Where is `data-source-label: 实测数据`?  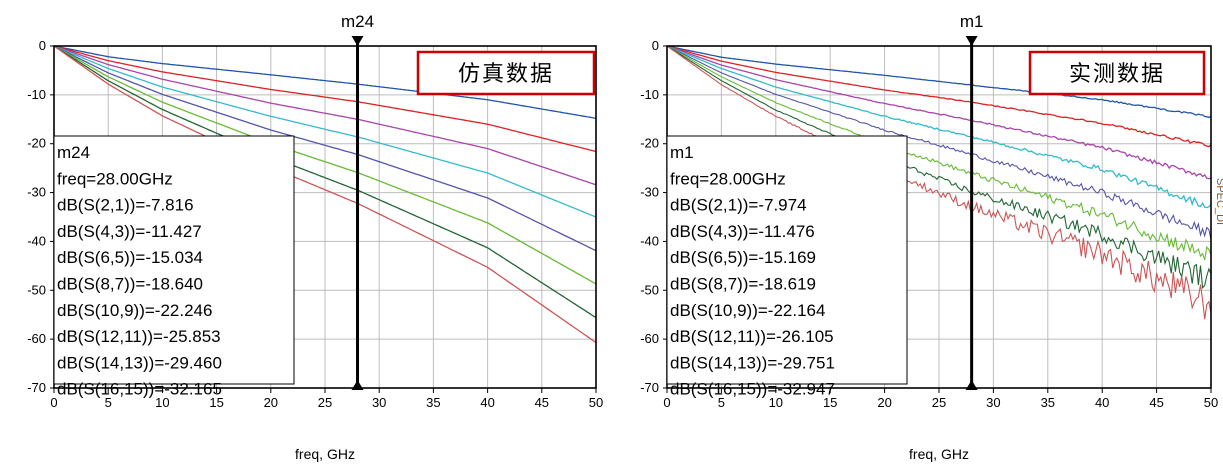
data-source-label: 实测数据 is located at coordinates (1117, 74).